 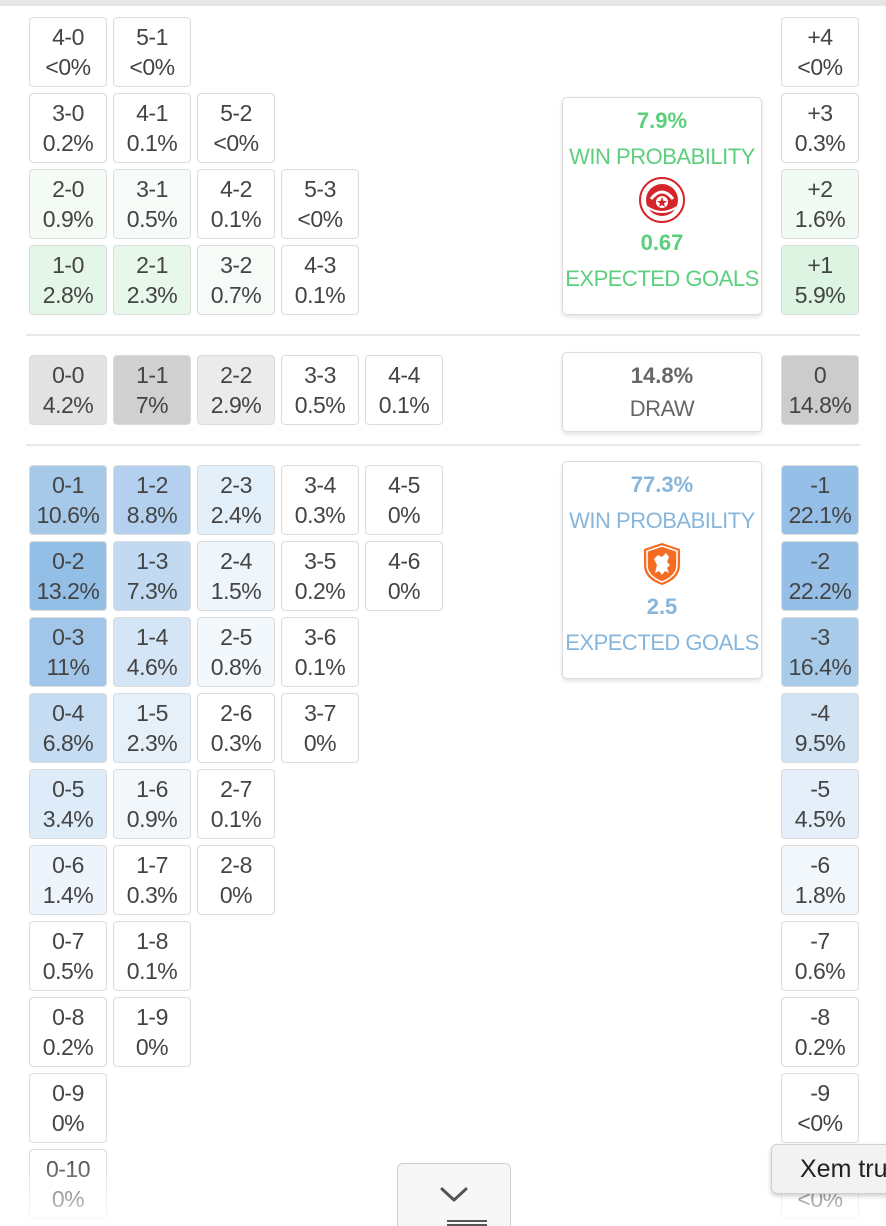 I want to click on margin-cell-pct: 1.6%, so click(x=820, y=219).